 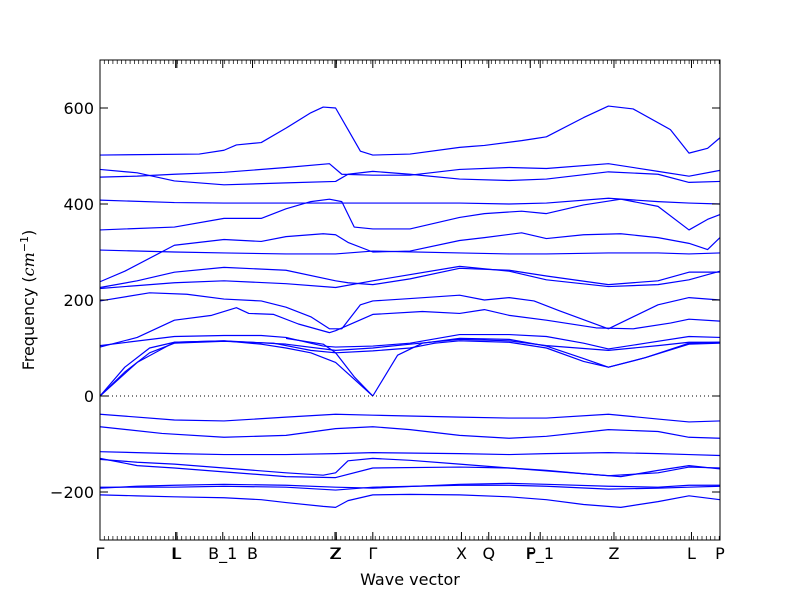 What do you see at coordinates (78, 204) in the screenshot?
I see `y-tick-label: 400` at bounding box center [78, 204].